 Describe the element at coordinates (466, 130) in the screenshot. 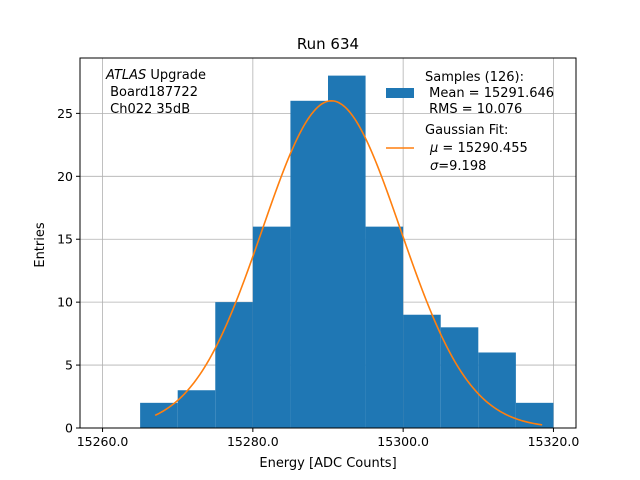

I see `legend-fit-title: Gaussian Fit:` at that location.